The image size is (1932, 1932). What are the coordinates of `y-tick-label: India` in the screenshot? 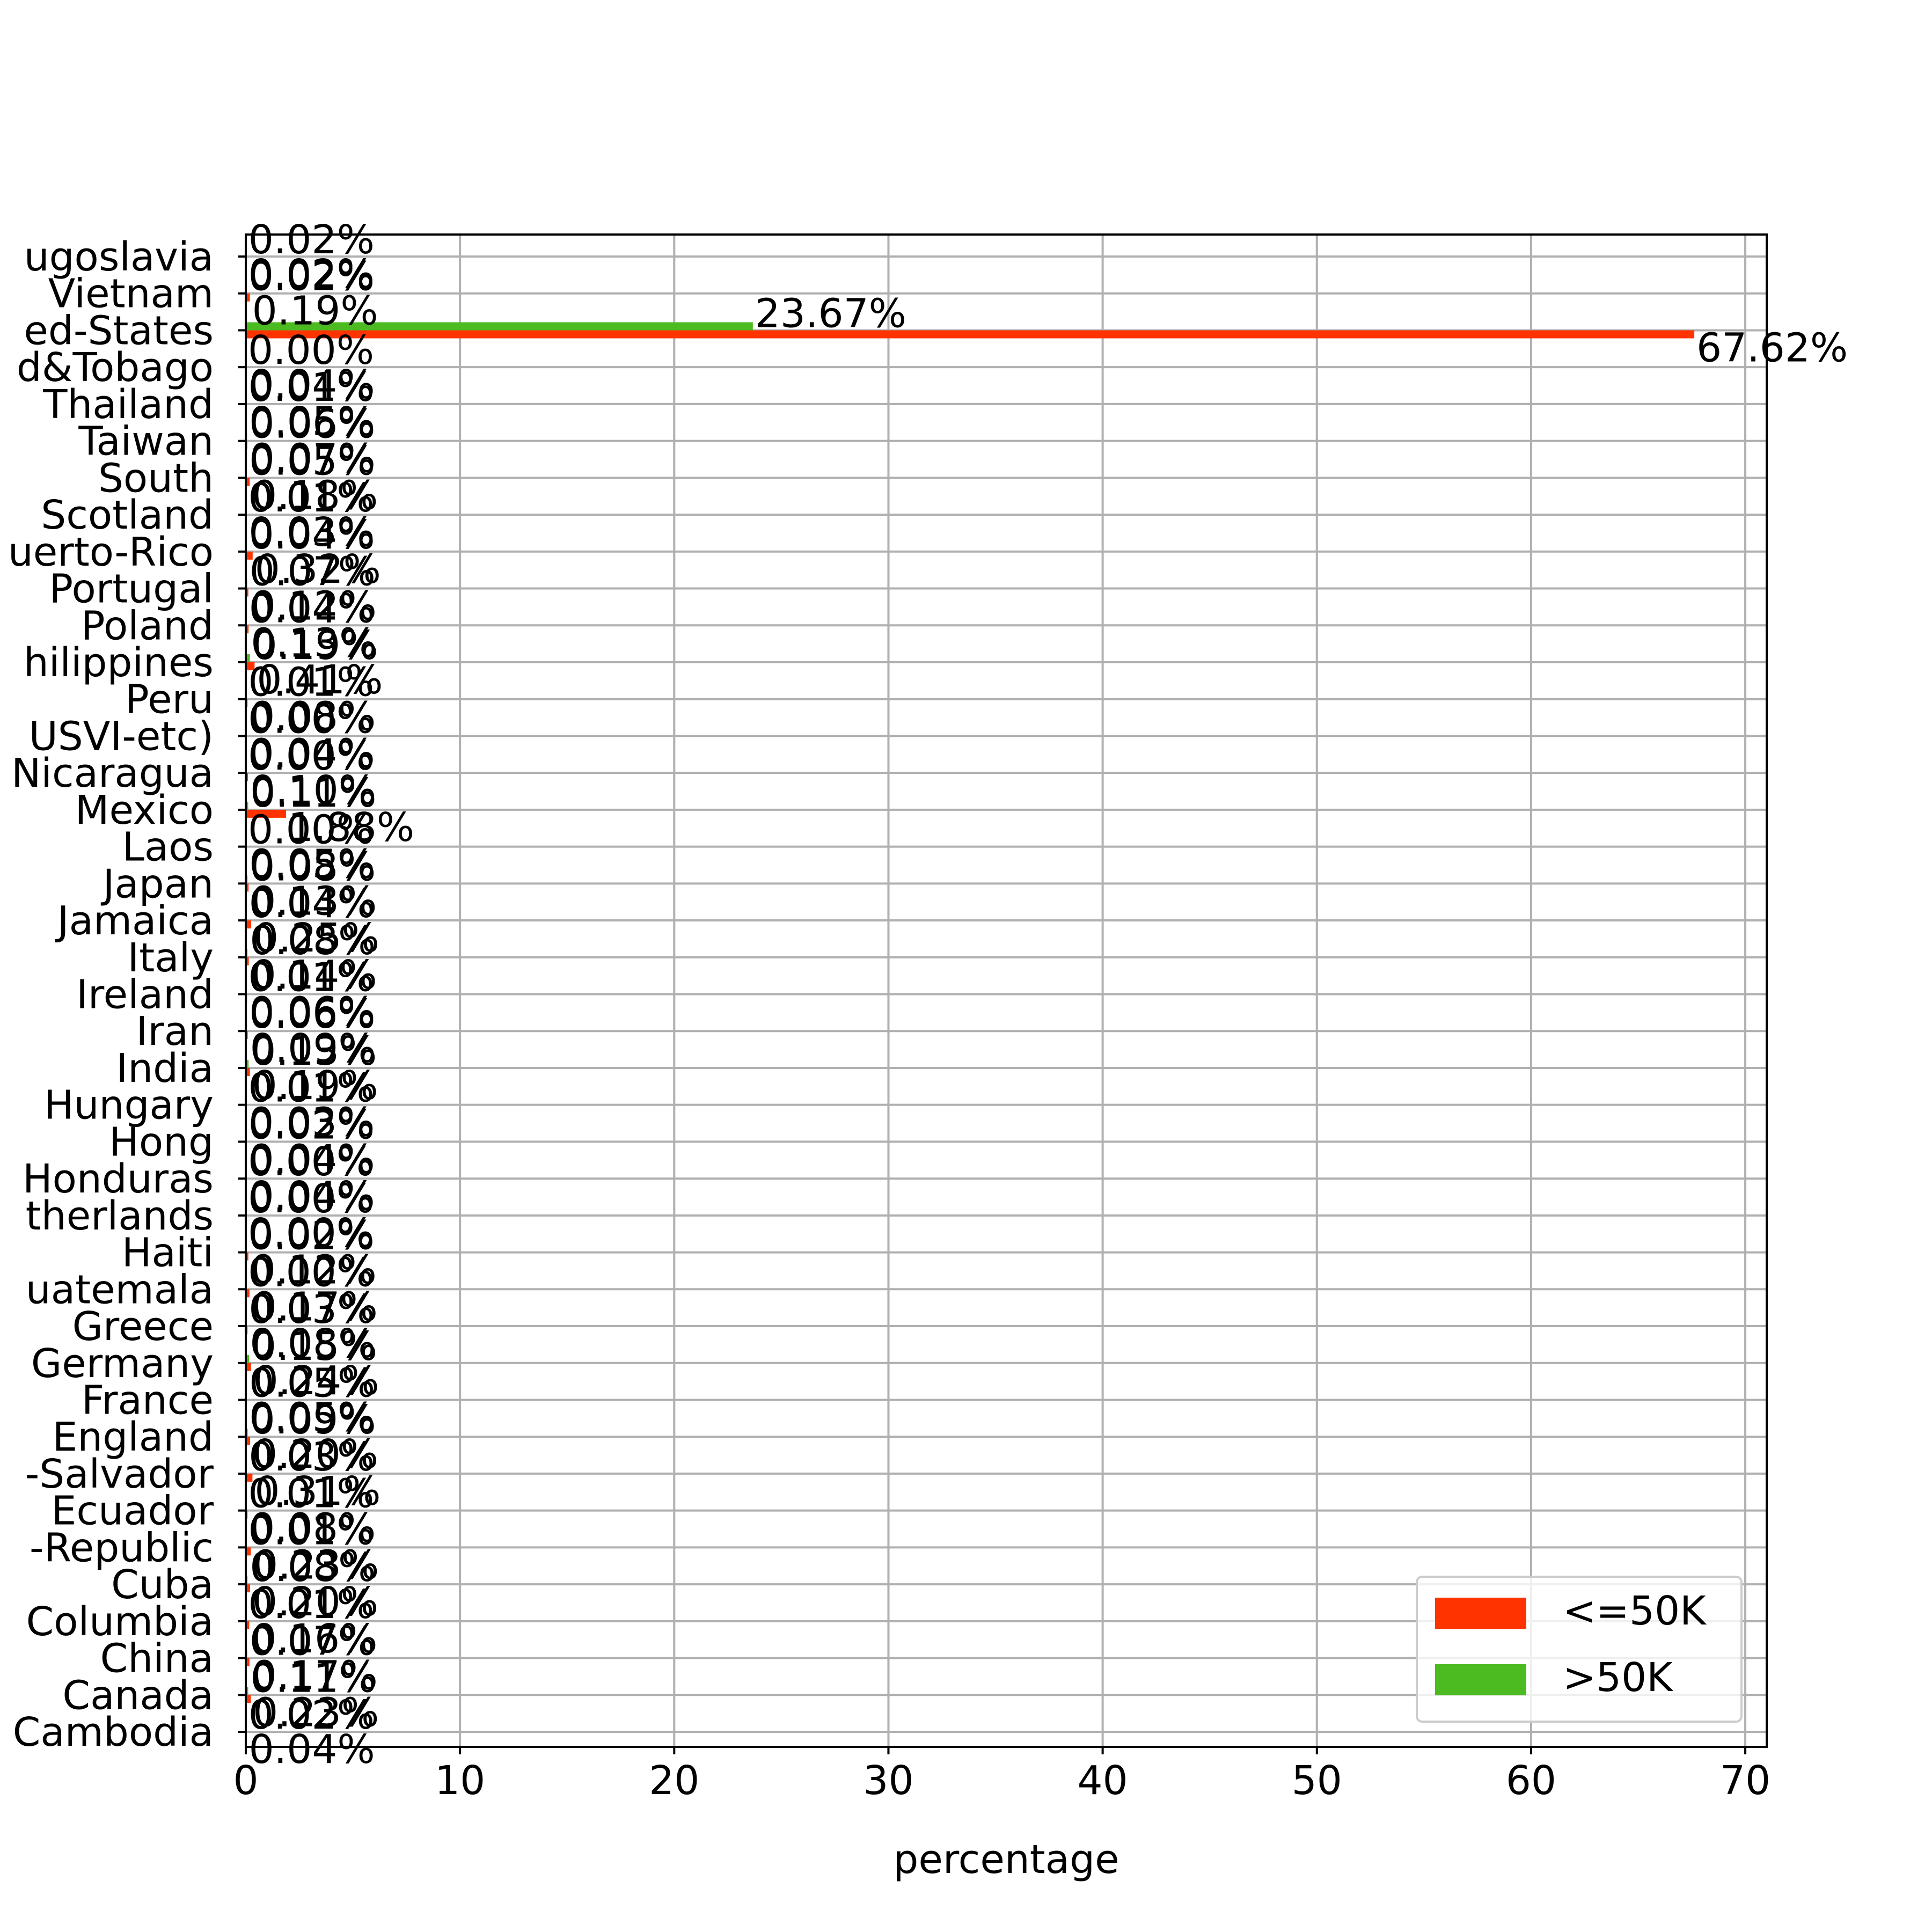 It's located at (165, 1068).